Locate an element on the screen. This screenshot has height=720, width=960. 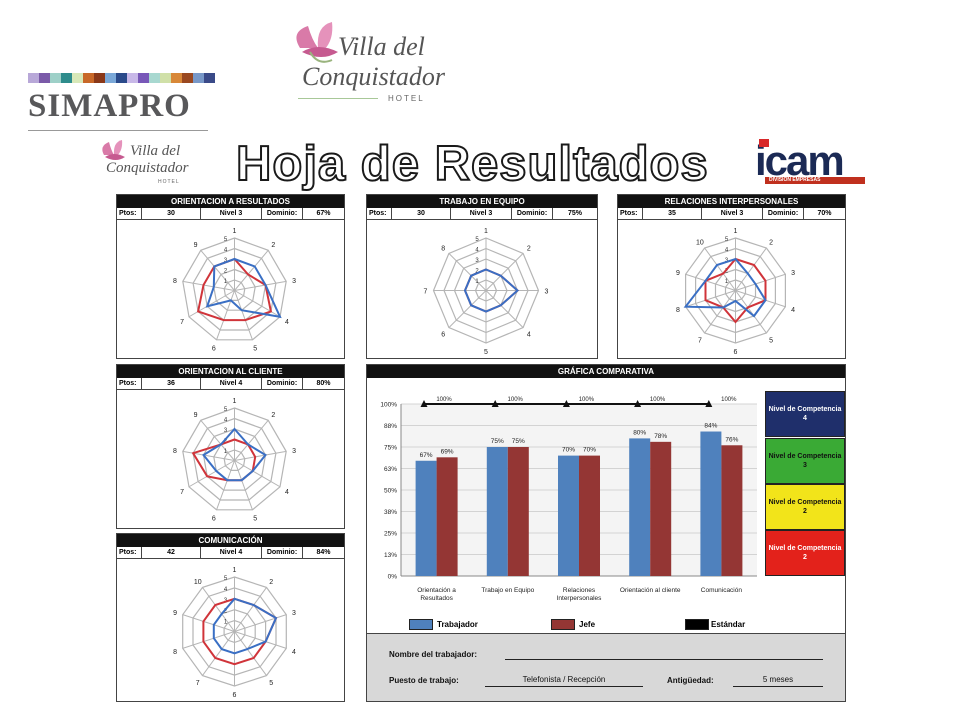
nombre-label: Nombre del trabajador: is located at coordinates (433, 654).